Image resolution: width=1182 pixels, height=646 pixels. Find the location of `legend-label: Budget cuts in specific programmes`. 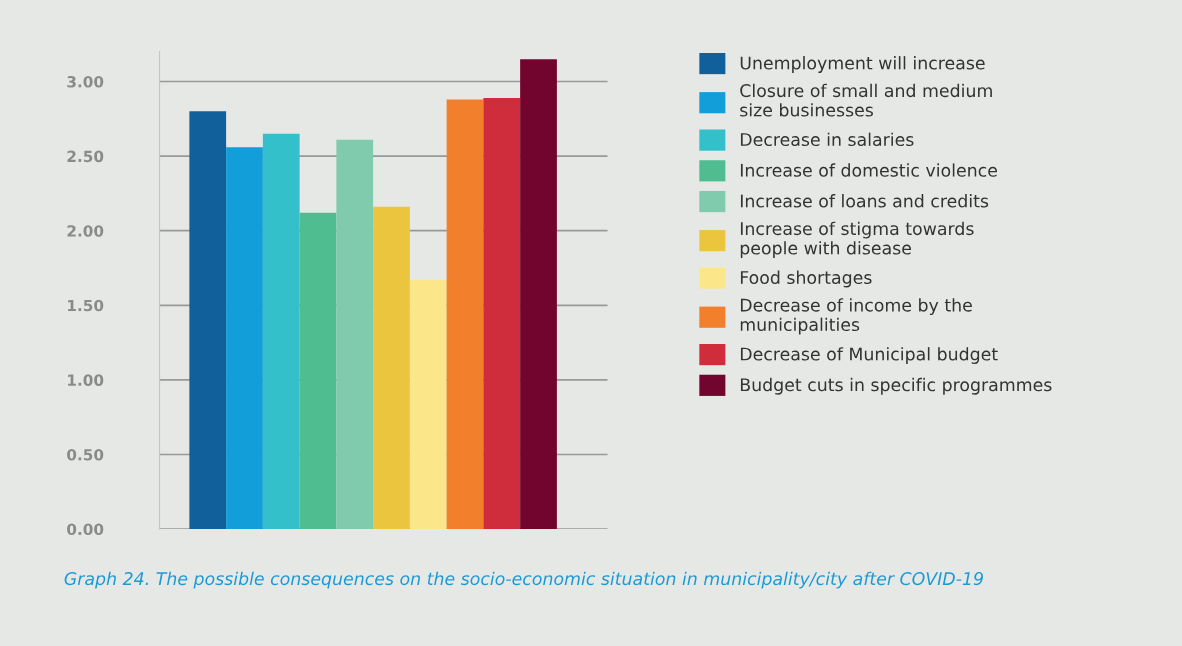

legend-label: Budget cuts in specific programmes is located at coordinates (896, 386).